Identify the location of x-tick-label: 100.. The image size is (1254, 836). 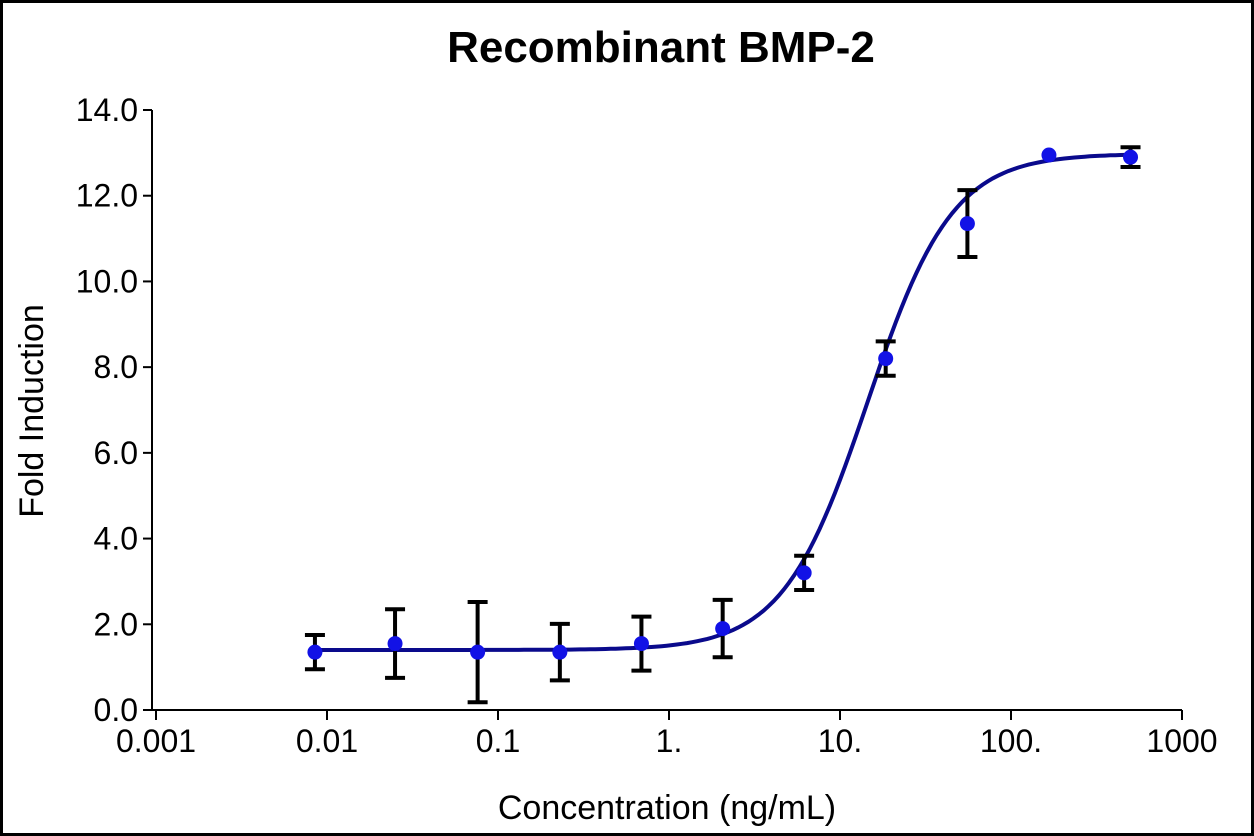
(1011, 741).